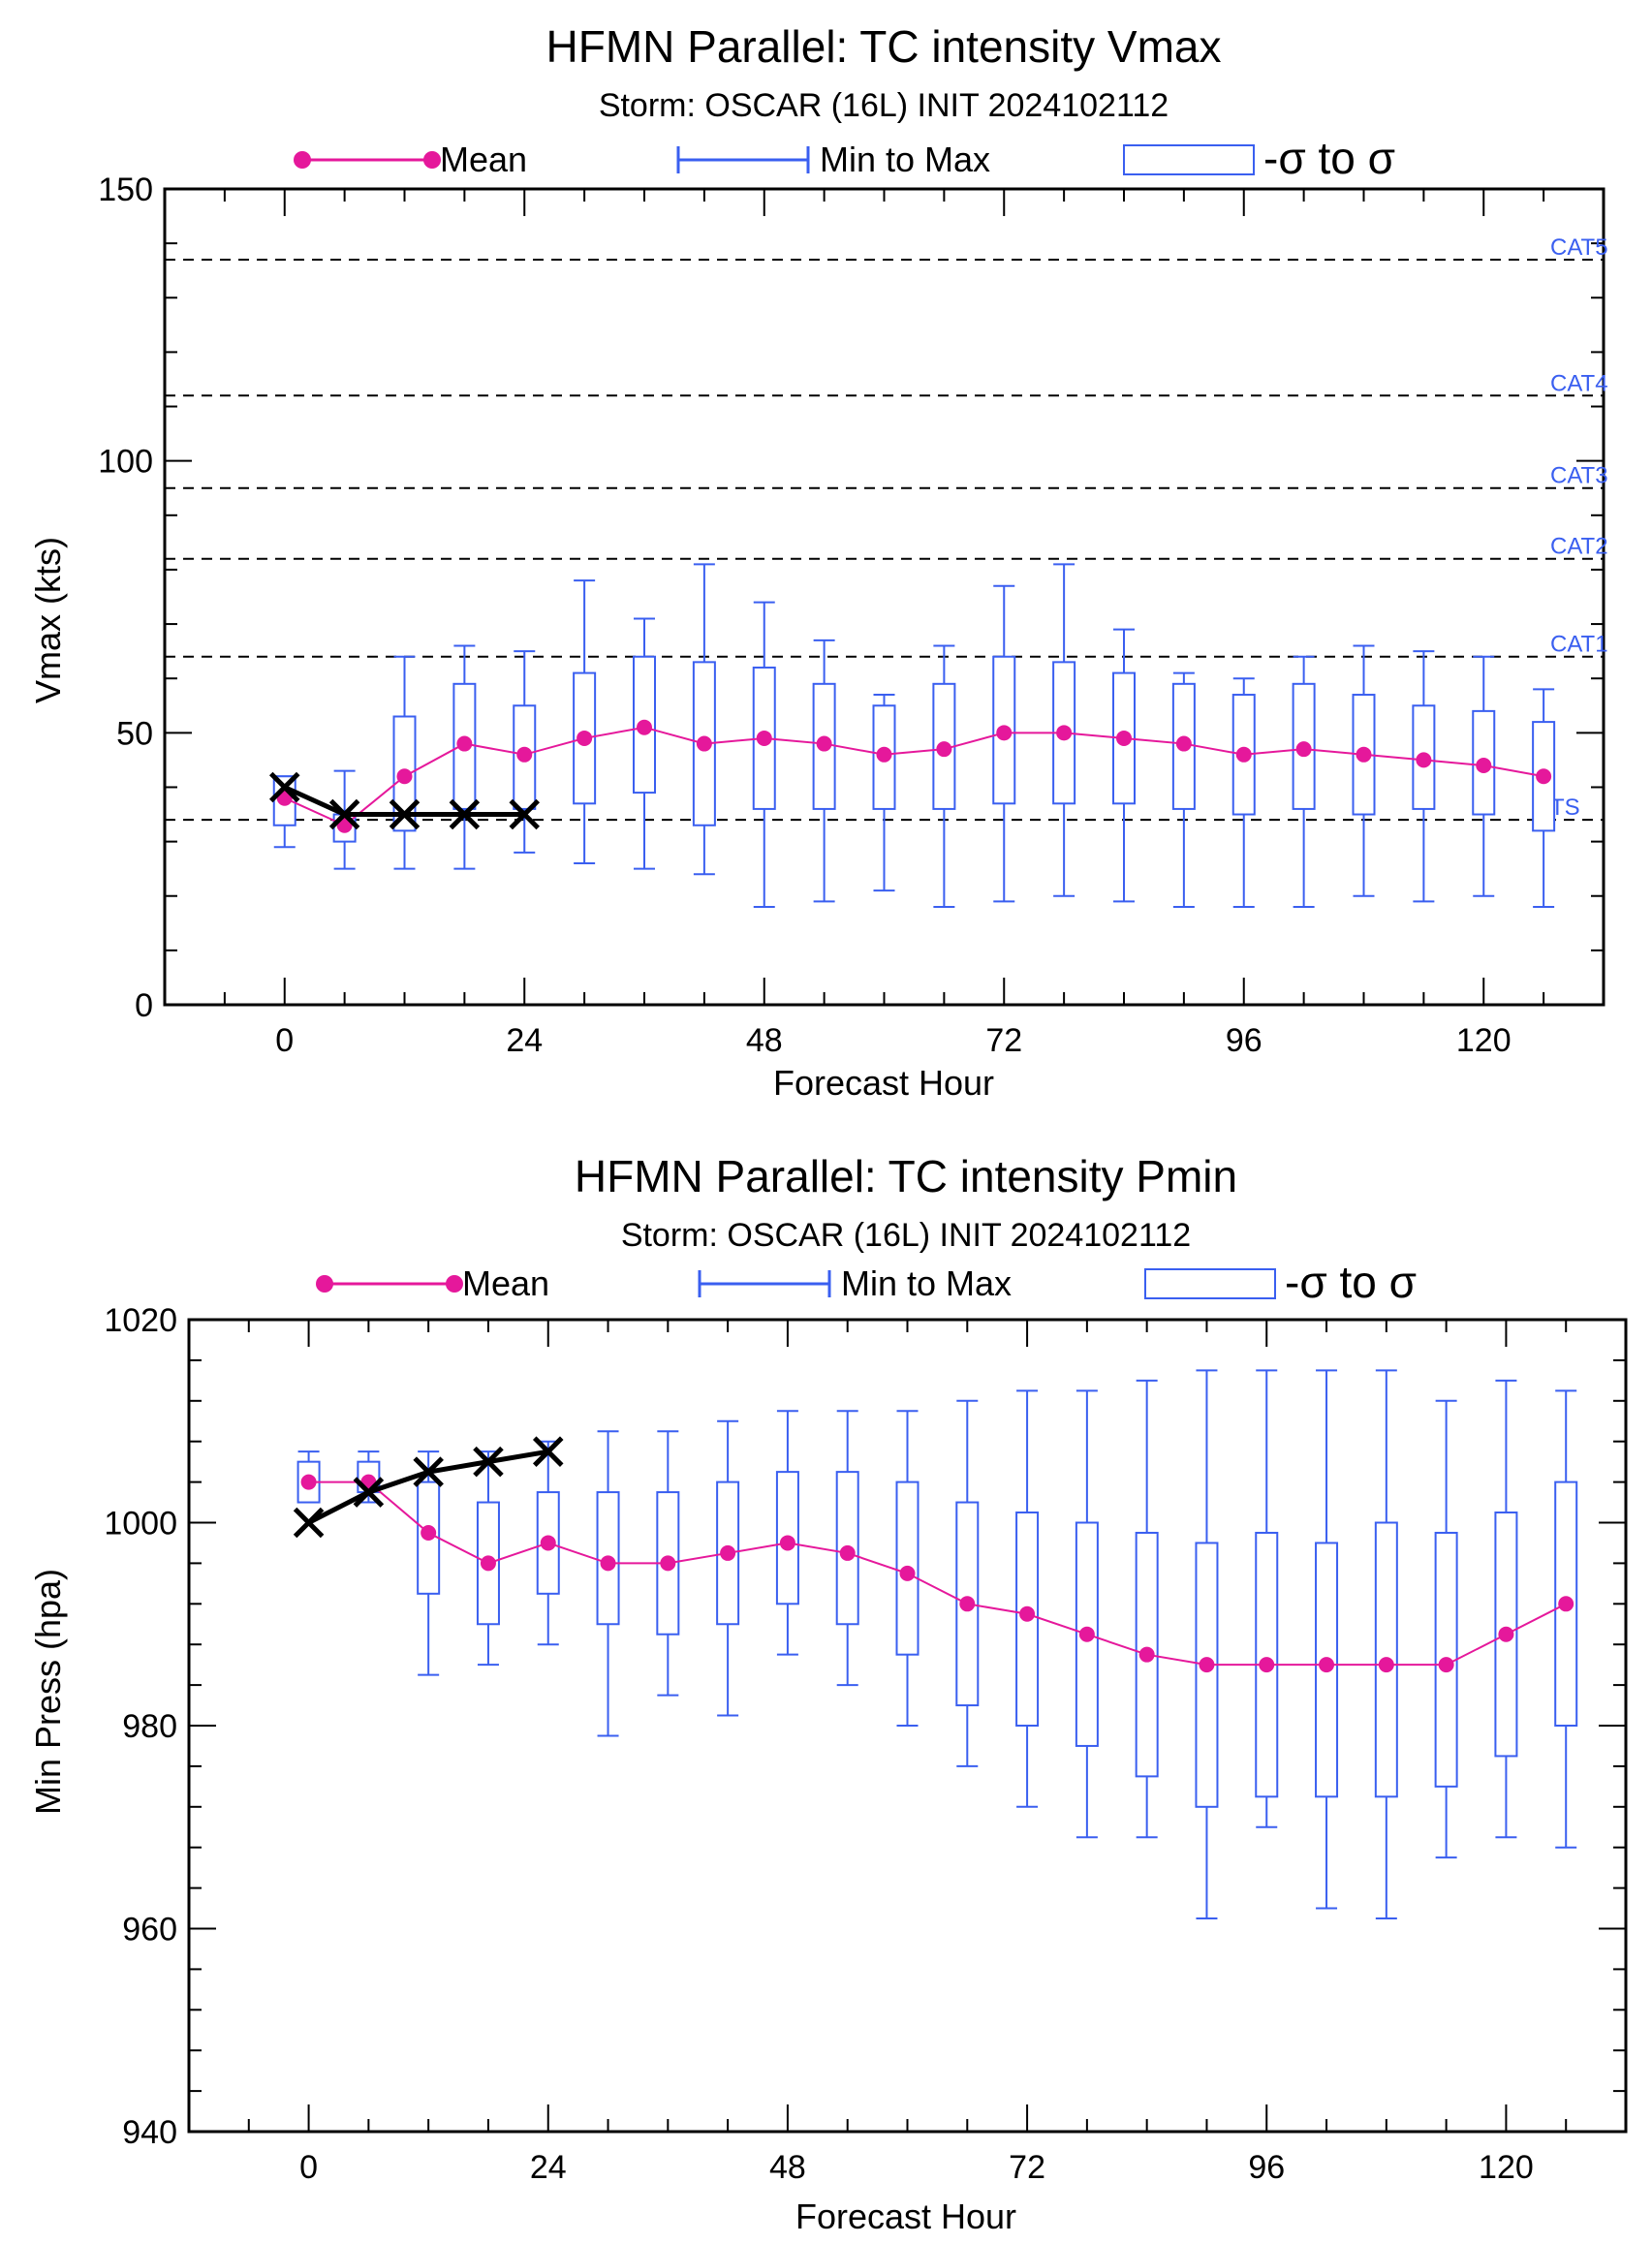 The width and height of the screenshot is (1652, 2244). I want to click on chart-title: HFMN Parallel: TC intensity Vmax, so click(884, 46).